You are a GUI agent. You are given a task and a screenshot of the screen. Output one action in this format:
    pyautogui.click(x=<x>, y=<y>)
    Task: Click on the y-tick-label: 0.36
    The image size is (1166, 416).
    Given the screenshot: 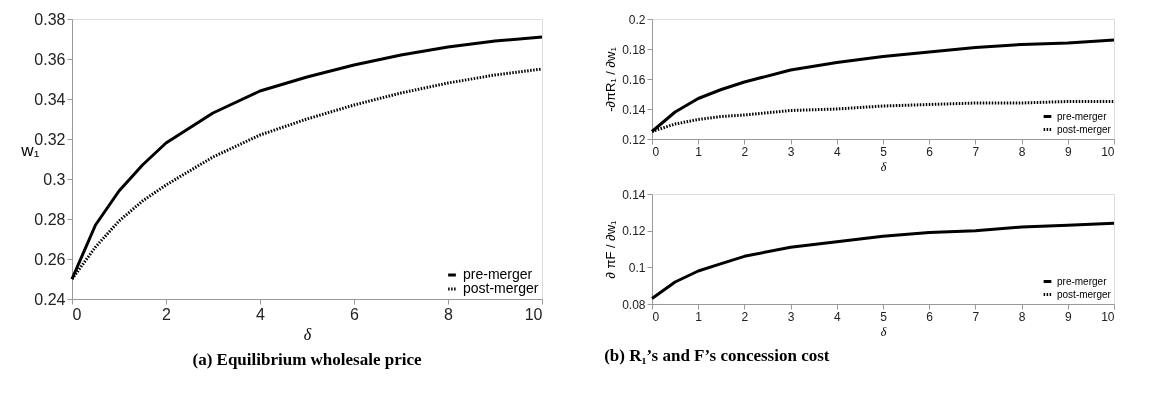 What is the action you would take?
    pyautogui.click(x=50, y=59)
    